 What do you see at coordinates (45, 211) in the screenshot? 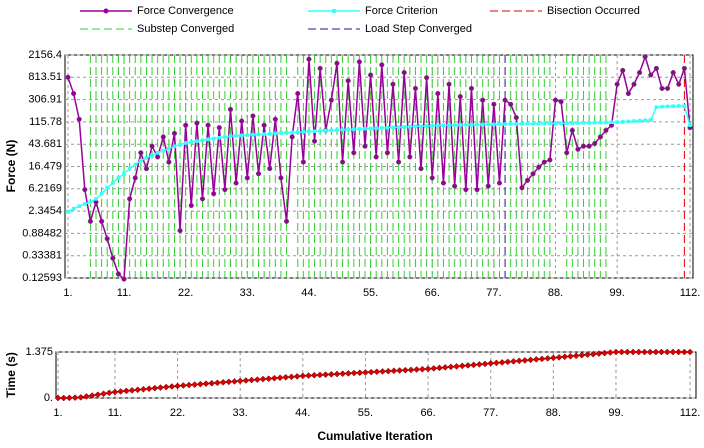
I see `y-tick-label: 2.3454` at bounding box center [45, 211].